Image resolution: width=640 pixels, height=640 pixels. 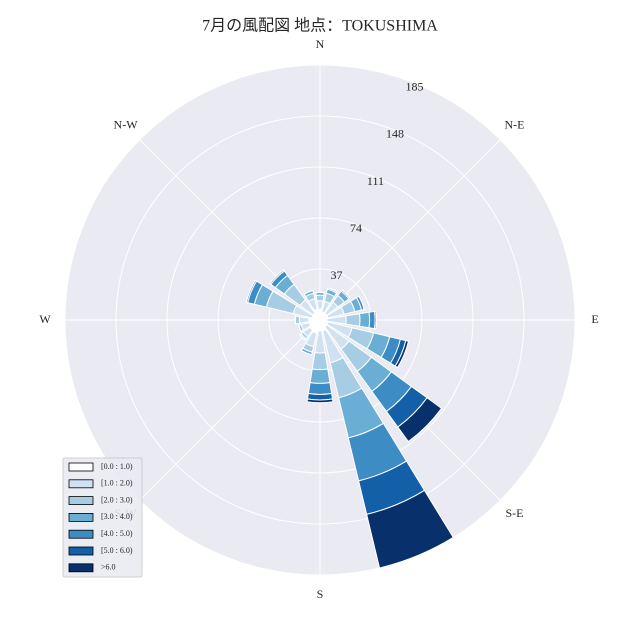 I want to click on direction-label: N-W, so click(x=126, y=124).